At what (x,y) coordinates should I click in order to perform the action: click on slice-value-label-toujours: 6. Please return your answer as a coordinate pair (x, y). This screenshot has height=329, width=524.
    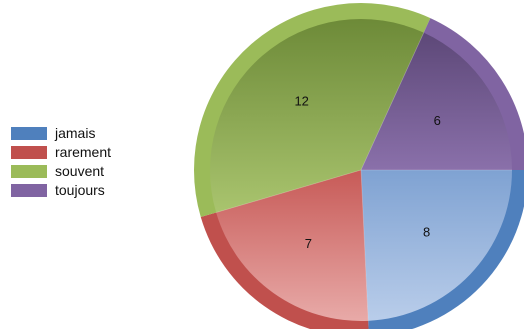
    Looking at the image, I should click on (437, 120).